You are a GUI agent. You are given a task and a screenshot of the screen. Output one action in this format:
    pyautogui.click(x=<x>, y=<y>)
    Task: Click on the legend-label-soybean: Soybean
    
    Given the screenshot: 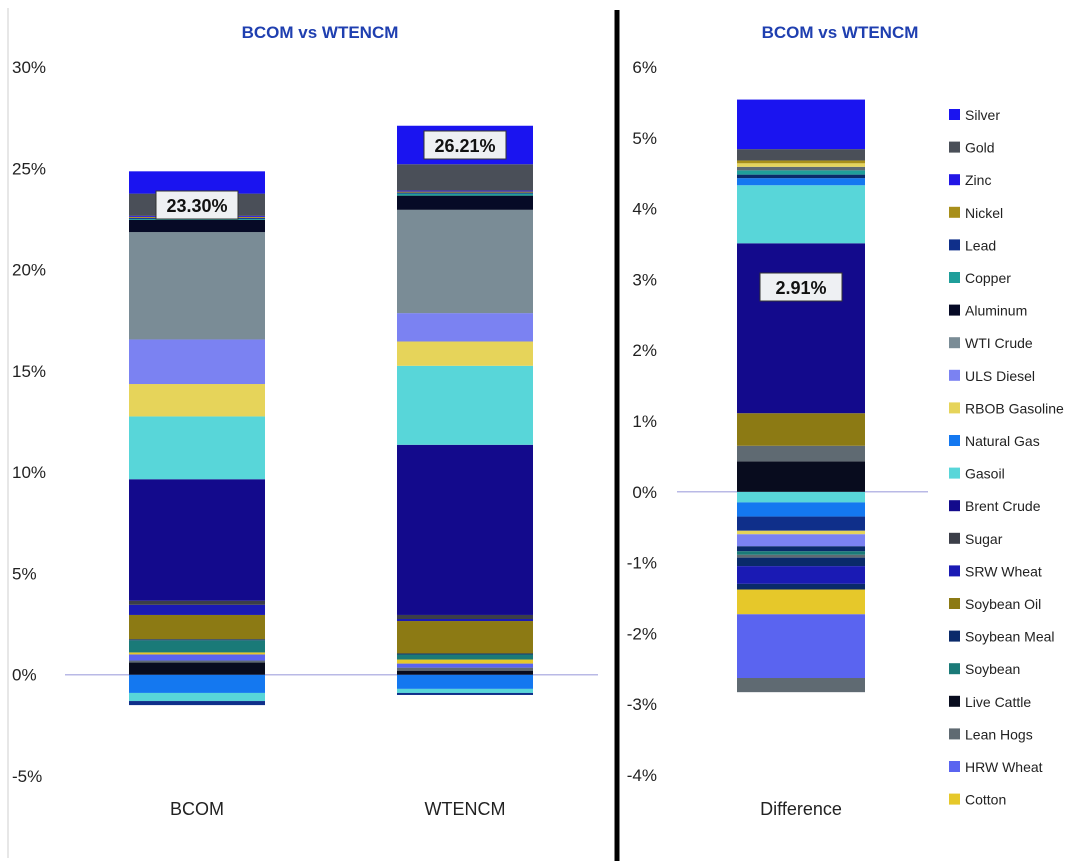 What is the action you would take?
    pyautogui.click(x=992, y=669)
    